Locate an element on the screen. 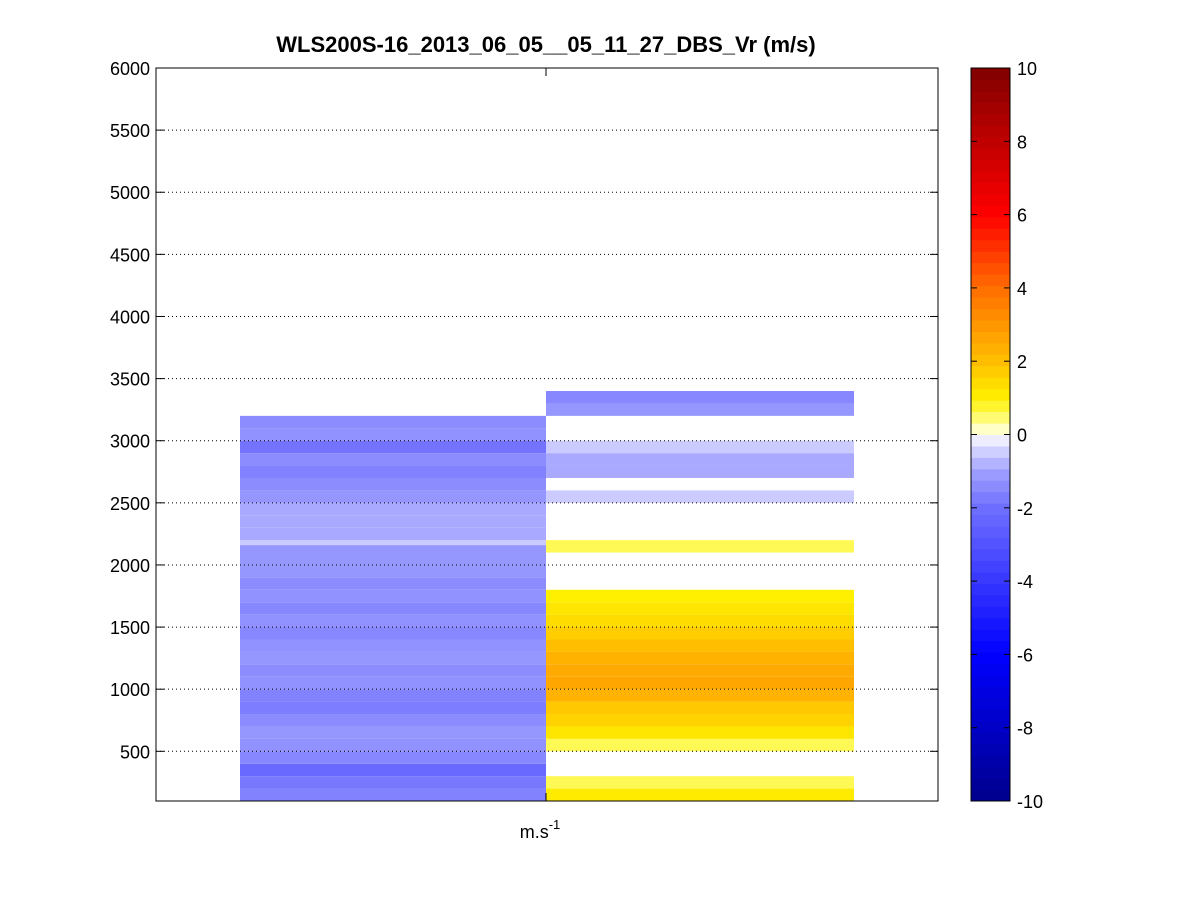 The height and width of the screenshot is (901, 1201). colorbar-tick-label: -10 is located at coordinates (1030, 802).